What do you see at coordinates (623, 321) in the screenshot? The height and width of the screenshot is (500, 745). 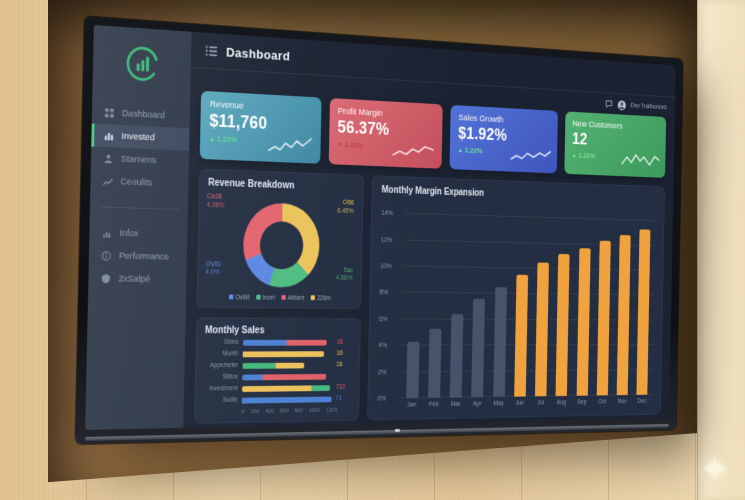 I see `bar-column: Nov` at bounding box center [623, 321].